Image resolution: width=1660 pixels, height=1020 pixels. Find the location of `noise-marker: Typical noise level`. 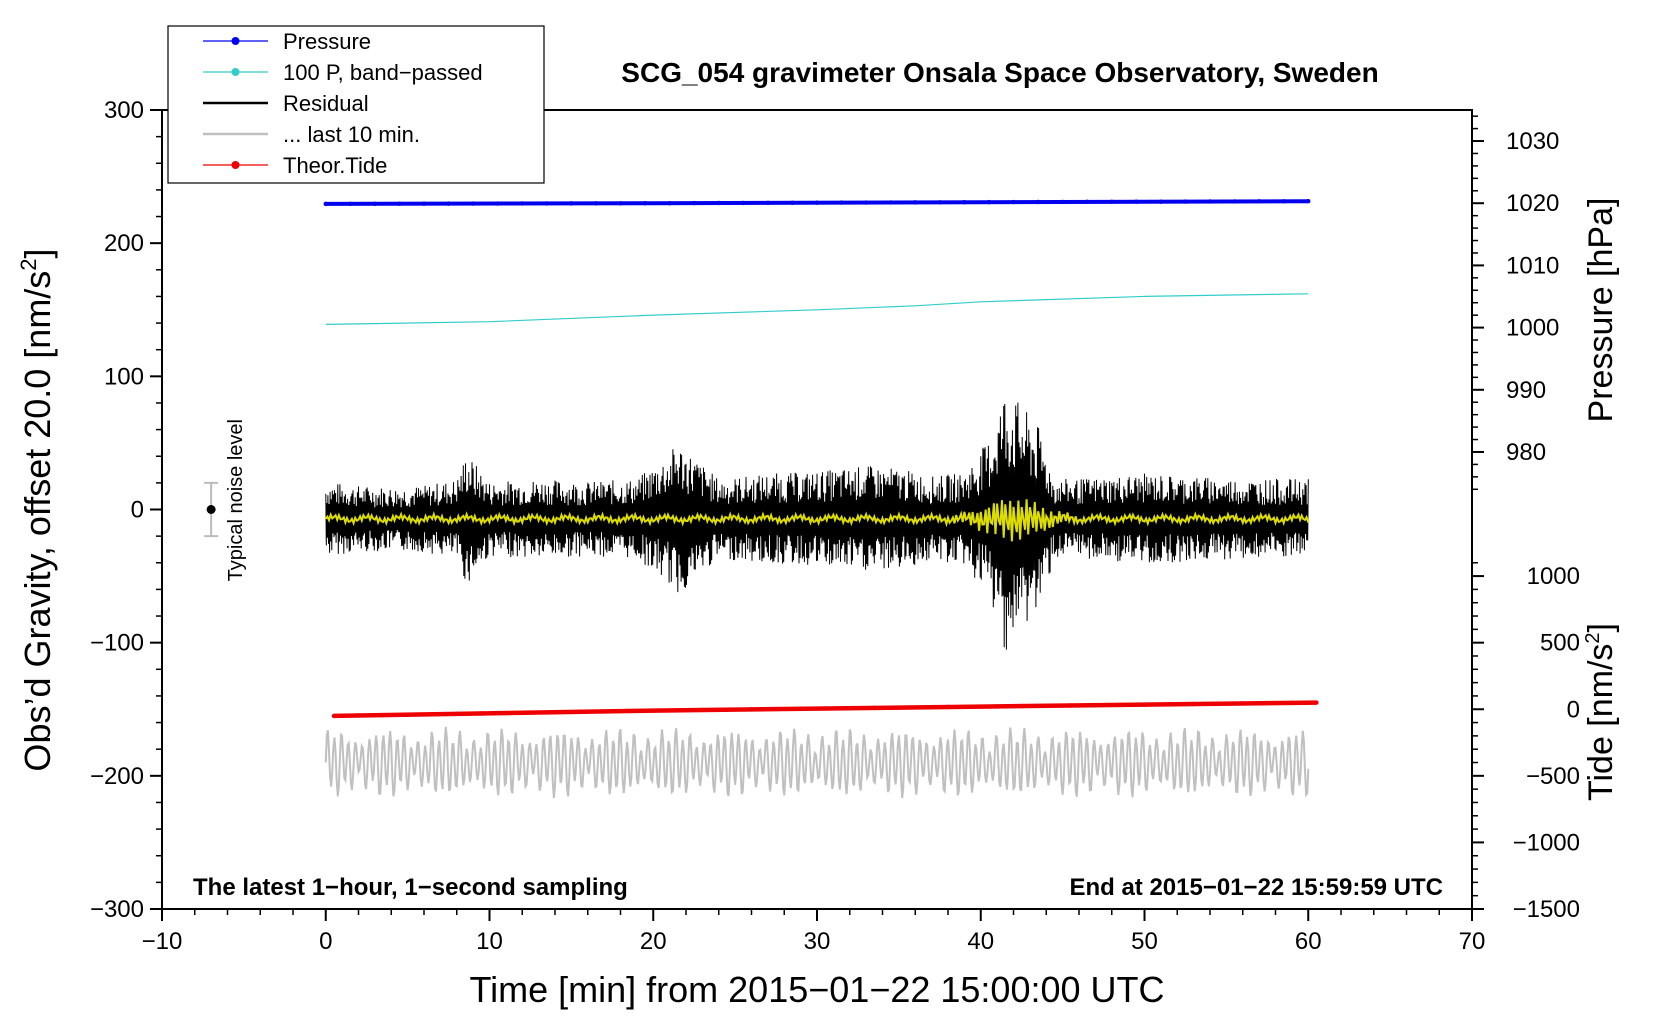

noise-marker: Typical noise level is located at coordinates (225, 500).